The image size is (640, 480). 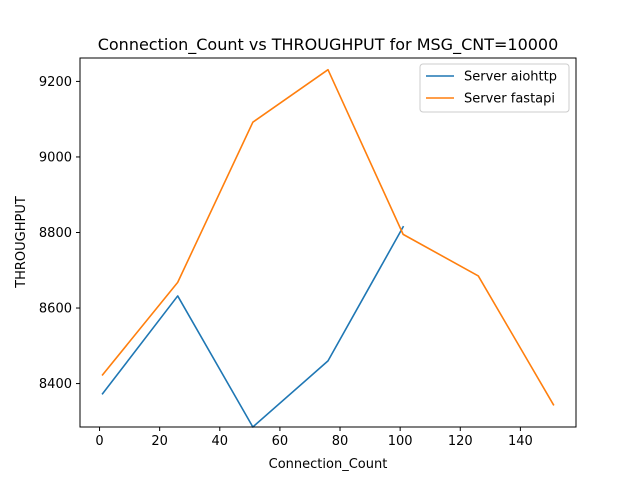 I want to click on x-tick-label-140: 140, so click(x=520, y=441).